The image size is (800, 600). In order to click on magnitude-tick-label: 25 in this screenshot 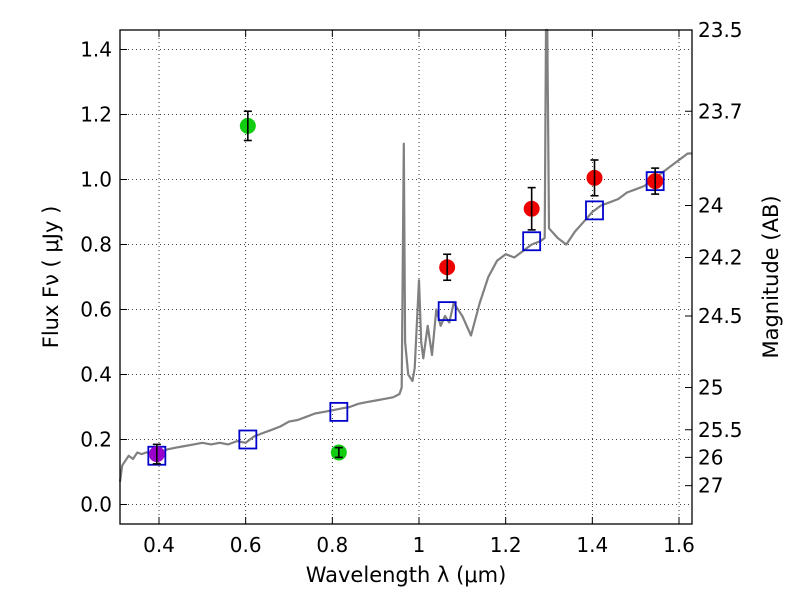, I will do `click(710, 388)`.